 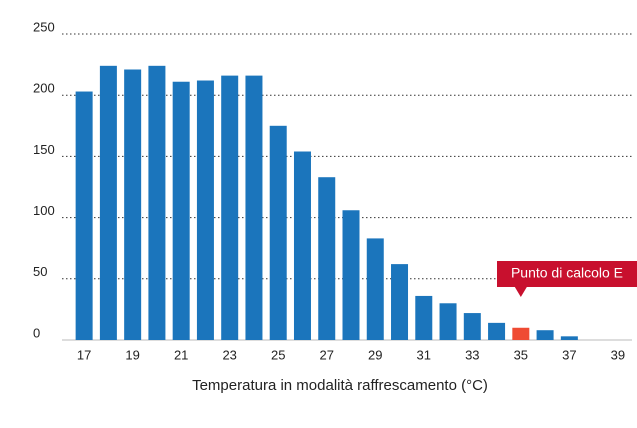 I want to click on x-tick-label: 29, so click(x=375, y=354).